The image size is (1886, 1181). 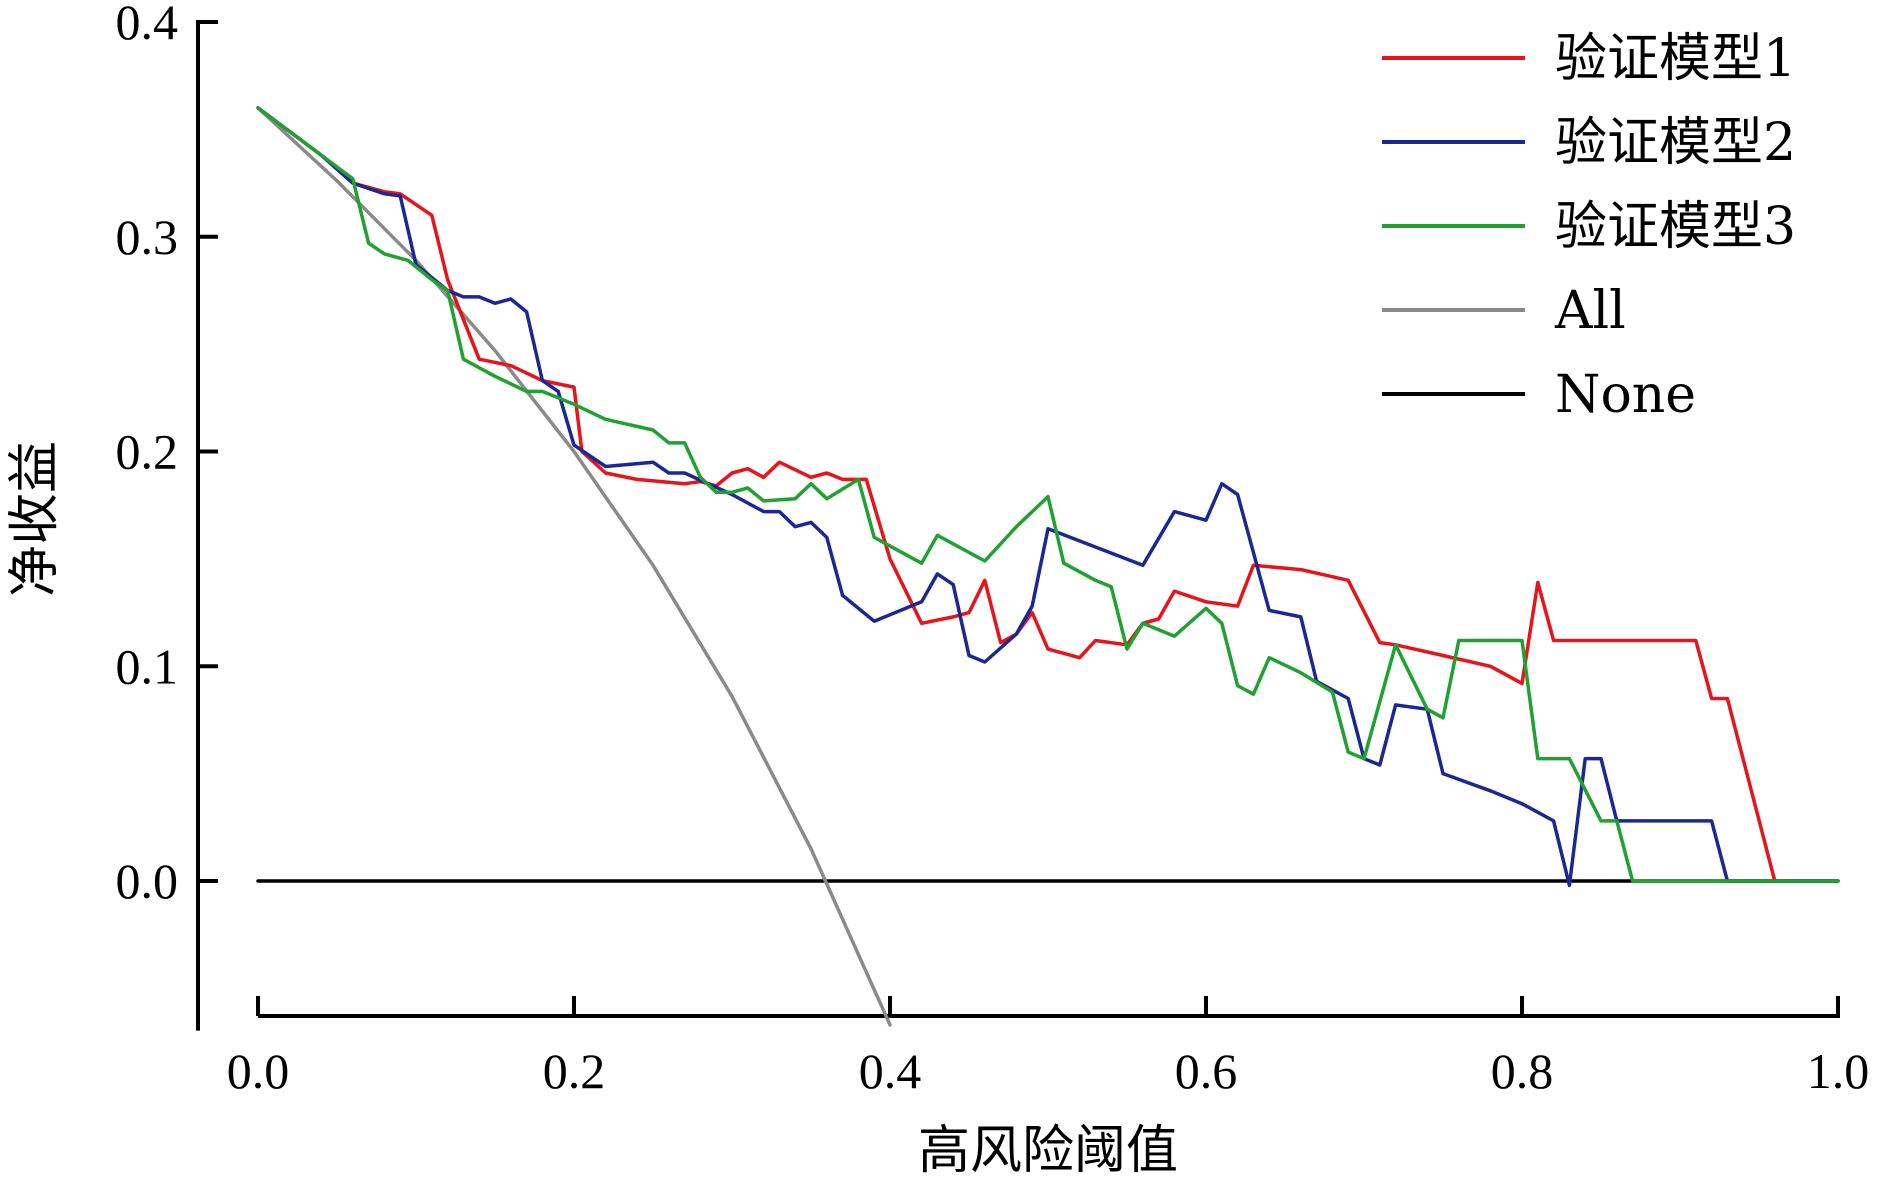 What do you see at coordinates (147, 881) in the screenshot?
I see `y-tick-label: 0.0` at bounding box center [147, 881].